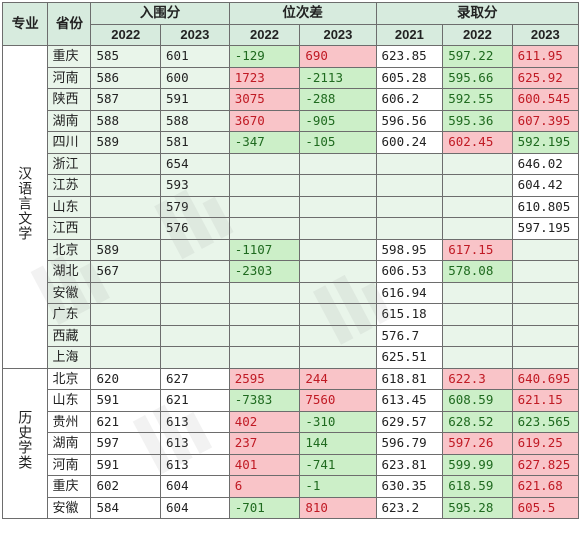  Describe the element at coordinates (545, 120) in the screenshot. I see `admit-2023-cell: 607.395` at that location.